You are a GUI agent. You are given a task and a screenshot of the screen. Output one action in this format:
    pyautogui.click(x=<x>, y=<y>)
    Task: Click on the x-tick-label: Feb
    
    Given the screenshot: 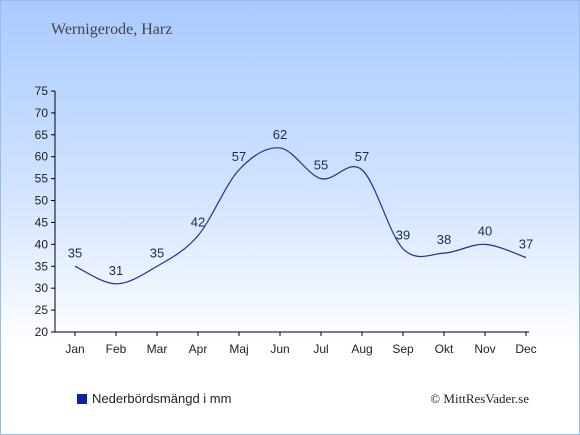 What is the action you would take?
    pyautogui.click(x=116, y=349)
    